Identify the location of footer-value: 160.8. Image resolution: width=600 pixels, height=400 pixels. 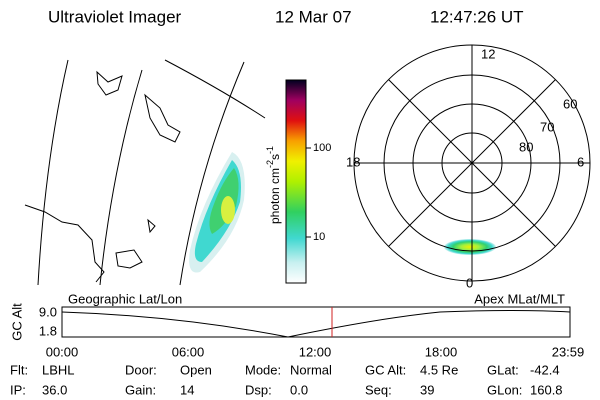
(546, 389).